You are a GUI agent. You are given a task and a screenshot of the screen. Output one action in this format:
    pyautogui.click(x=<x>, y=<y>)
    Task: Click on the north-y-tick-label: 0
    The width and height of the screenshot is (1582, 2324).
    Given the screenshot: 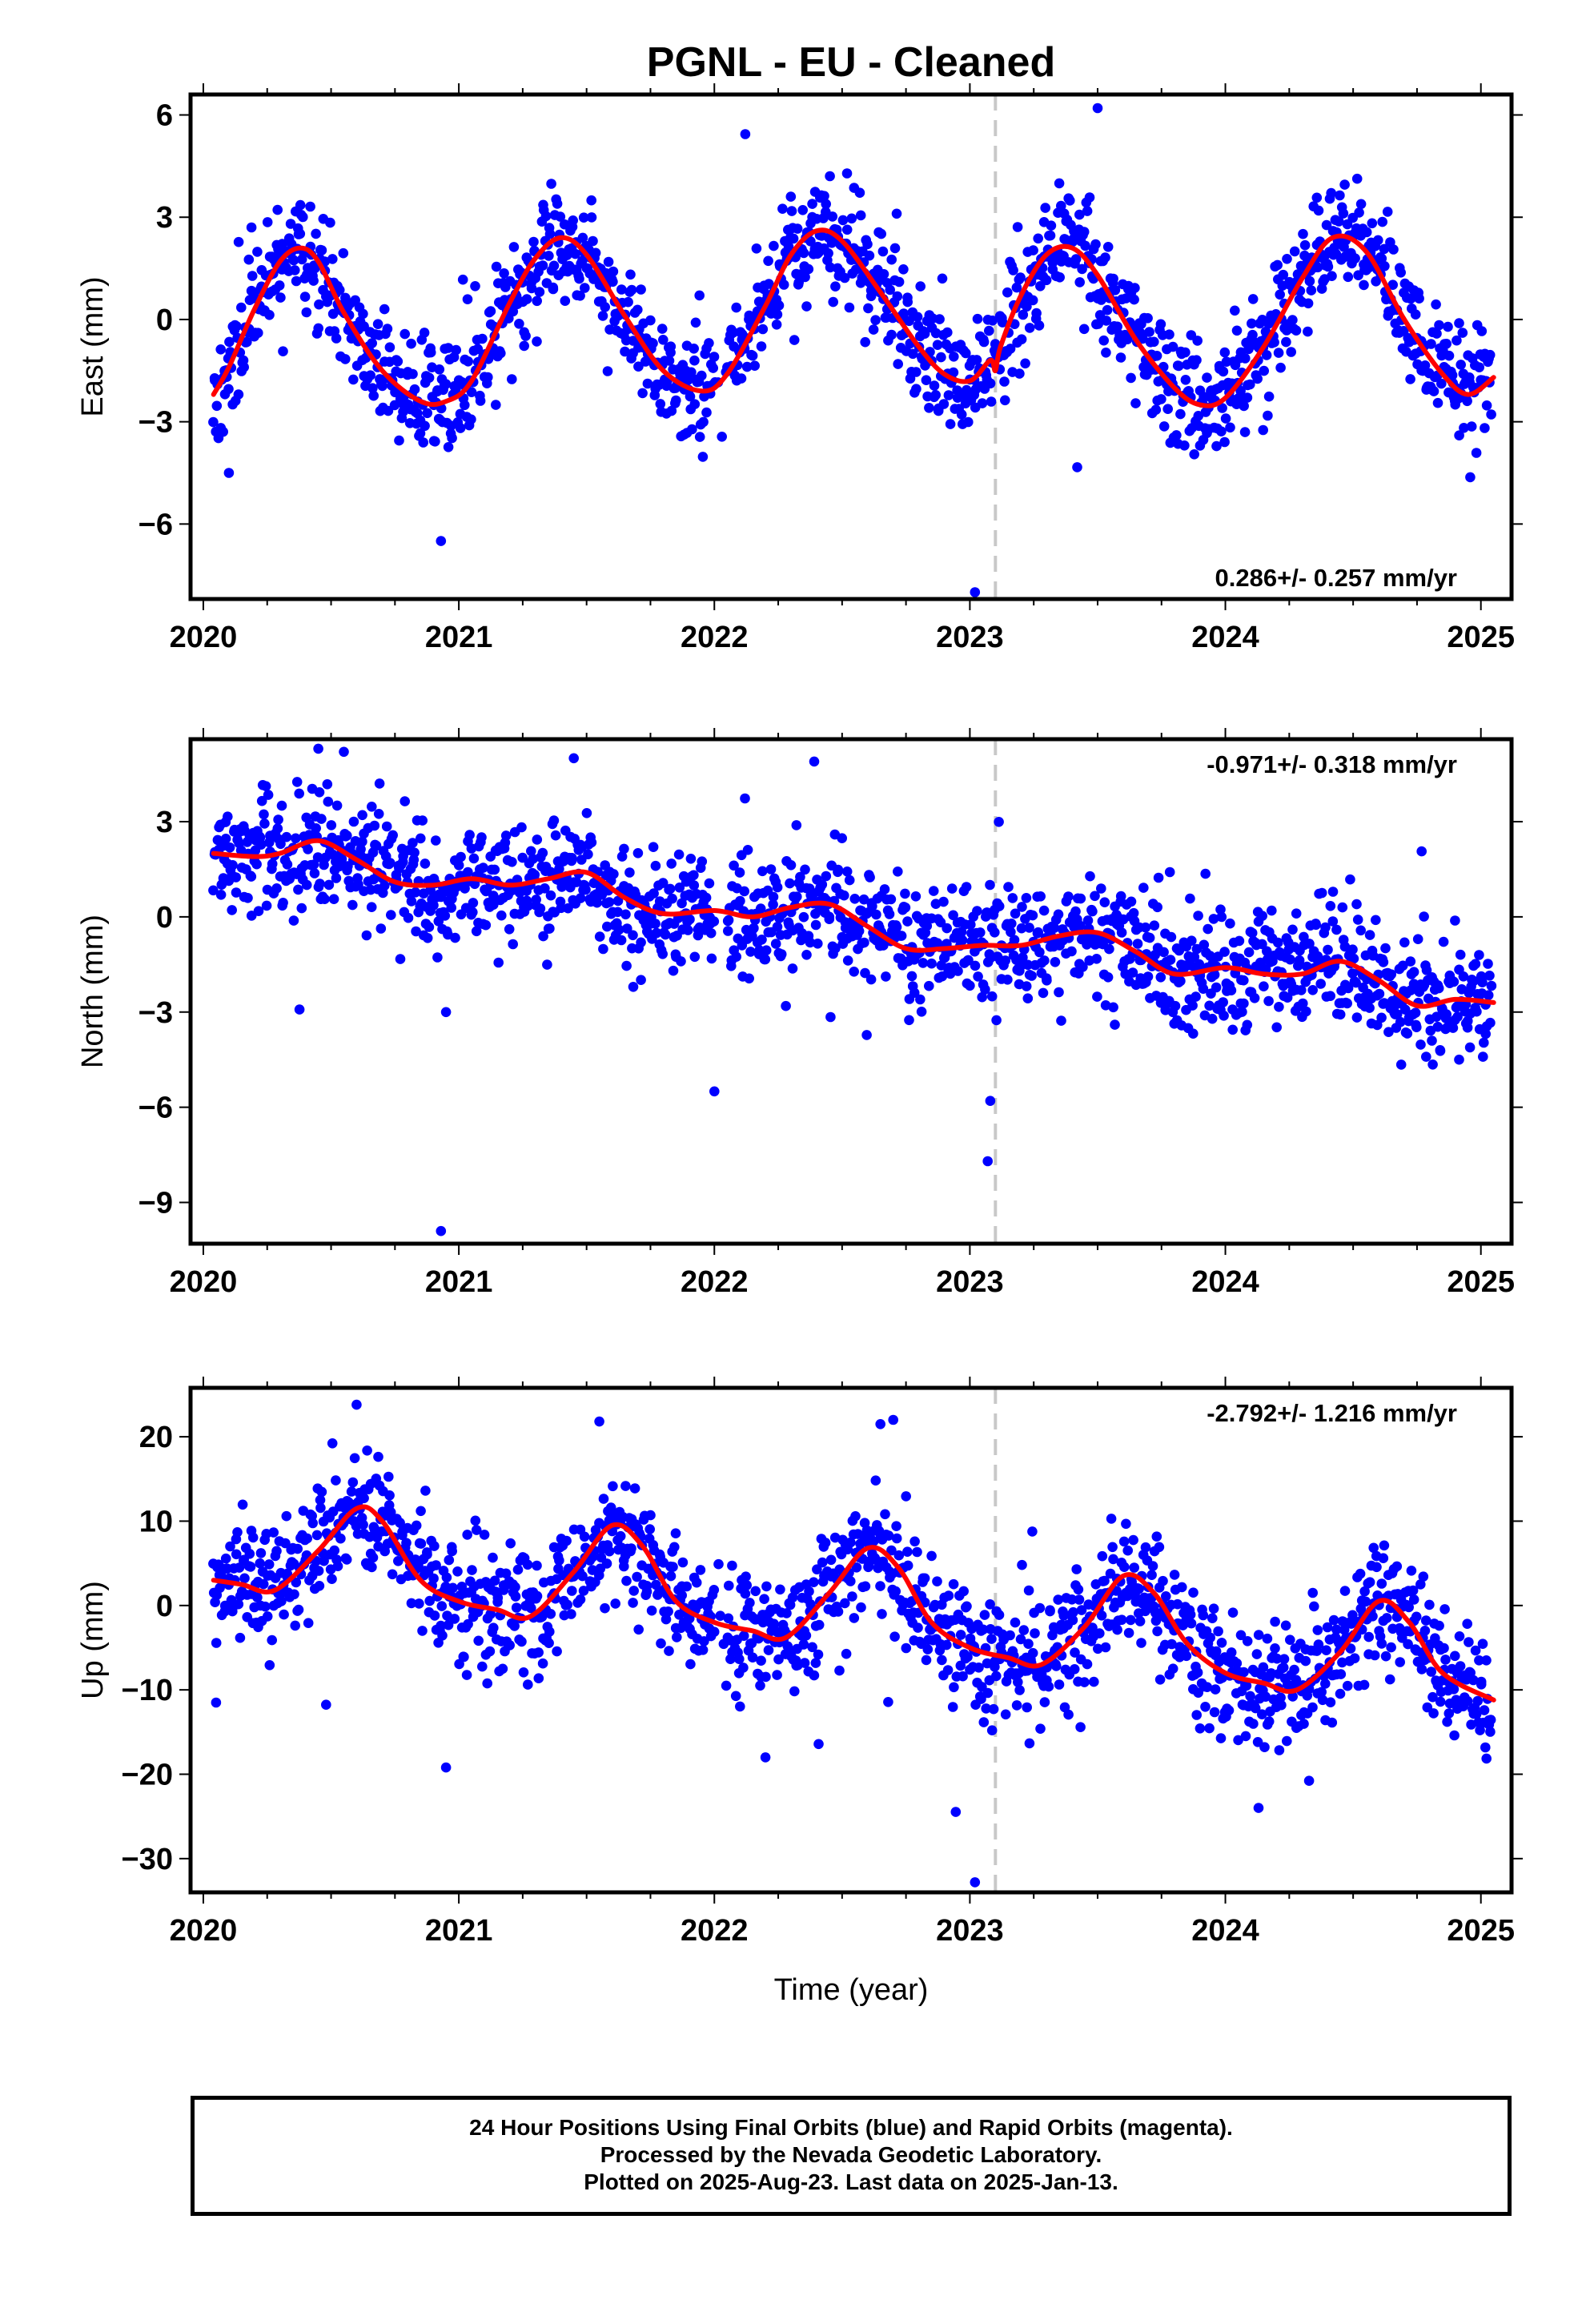 What is the action you would take?
    pyautogui.click(x=164, y=918)
    